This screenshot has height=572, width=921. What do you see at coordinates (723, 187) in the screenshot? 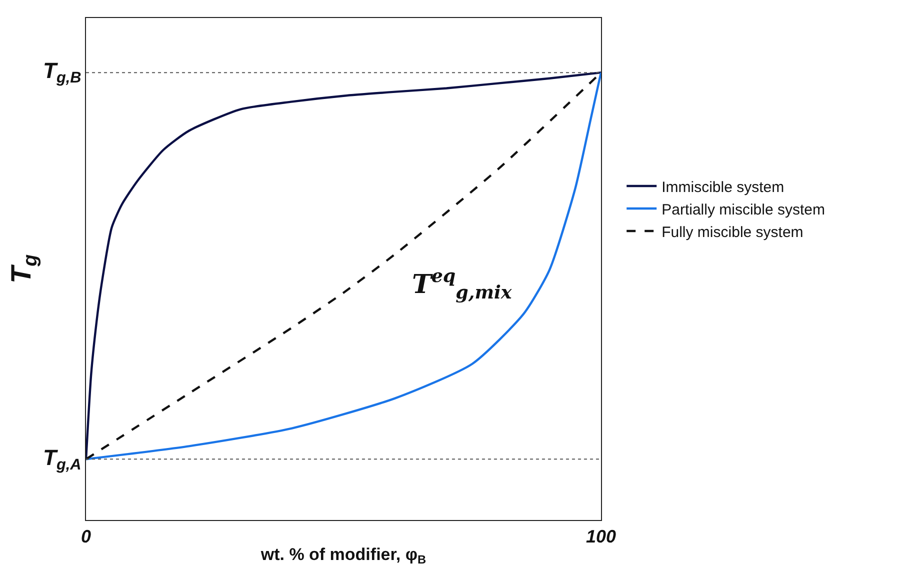
I see `legend-label: Immiscible system` at bounding box center [723, 187].